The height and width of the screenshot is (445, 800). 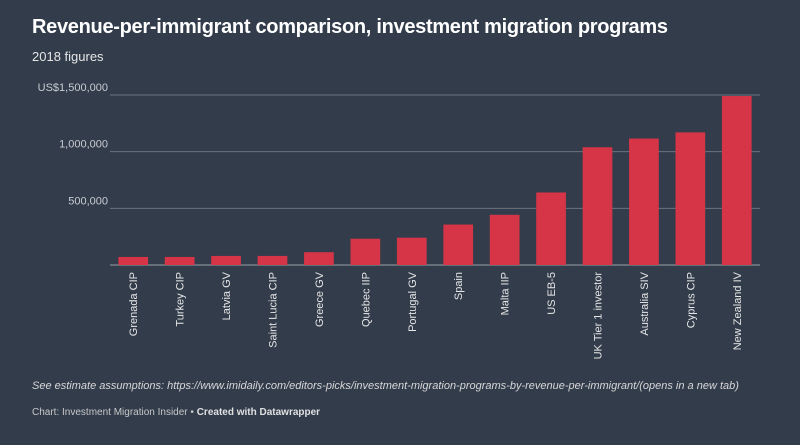 What do you see at coordinates (134, 304) in the screenshot?
I see `x-tick-label: Grenada CIP` at bounding box center [134, 304].